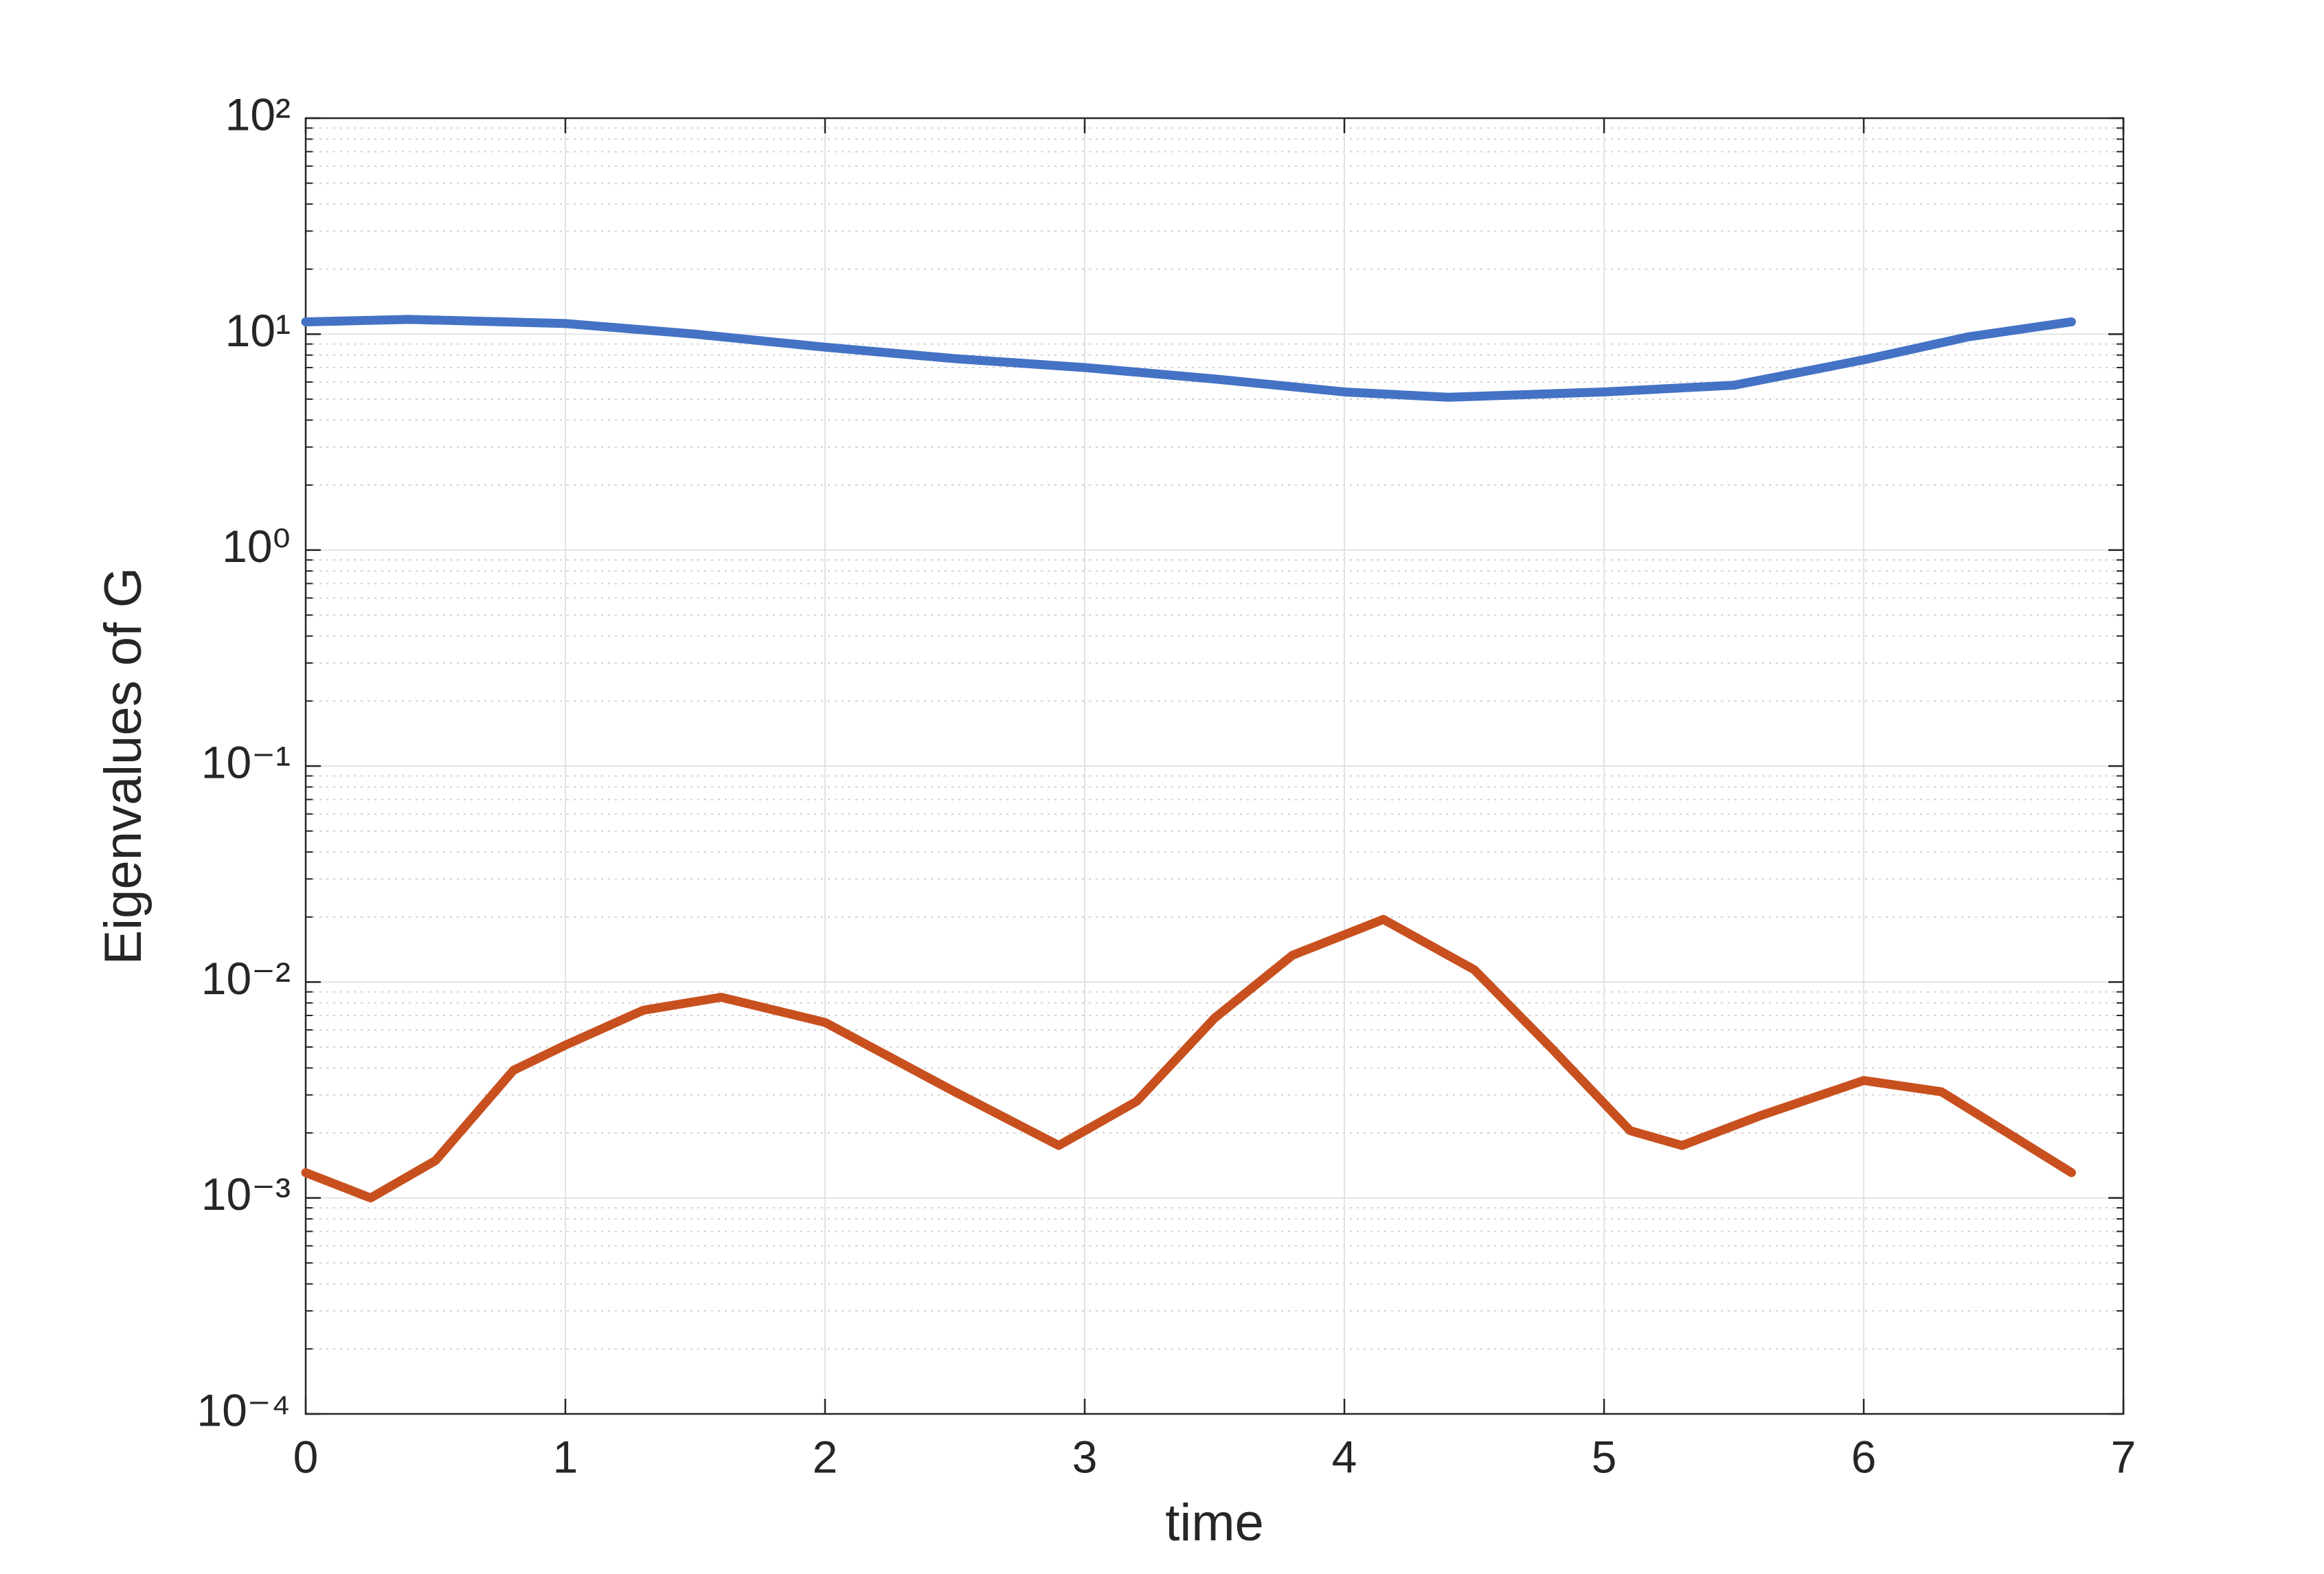 Image resolution: width=2324 pixels, height=1574 pixels. What do you see at coordinates (1214, 1523) in the screenshot?
I see `x-axis-label: time` at bounding box center [1214, 1523].